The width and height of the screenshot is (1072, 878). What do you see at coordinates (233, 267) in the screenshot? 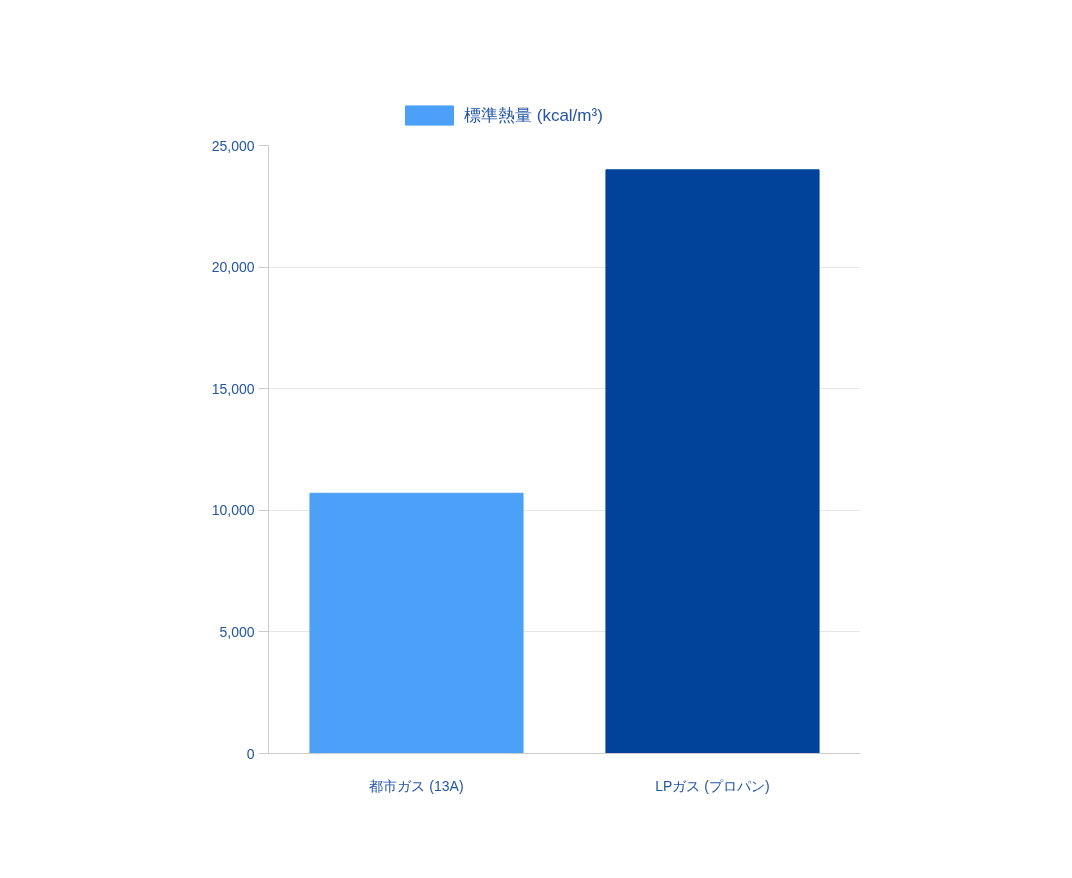
I see `y-tick-label: 20,000` at bounding box center [233, 267].